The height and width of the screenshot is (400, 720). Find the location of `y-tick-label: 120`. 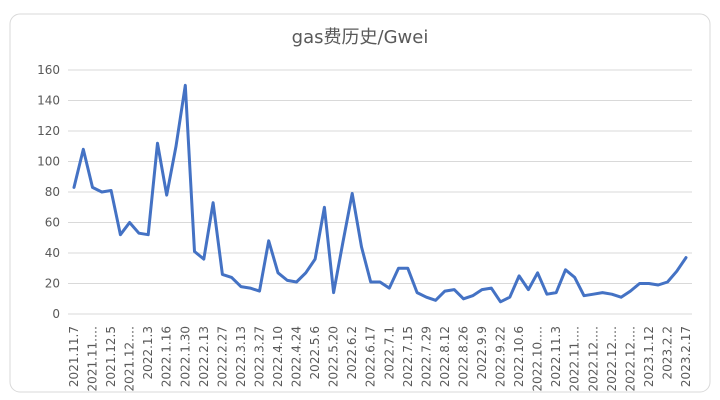

y-tick-label: 120 is located at coordinates (48, 131).